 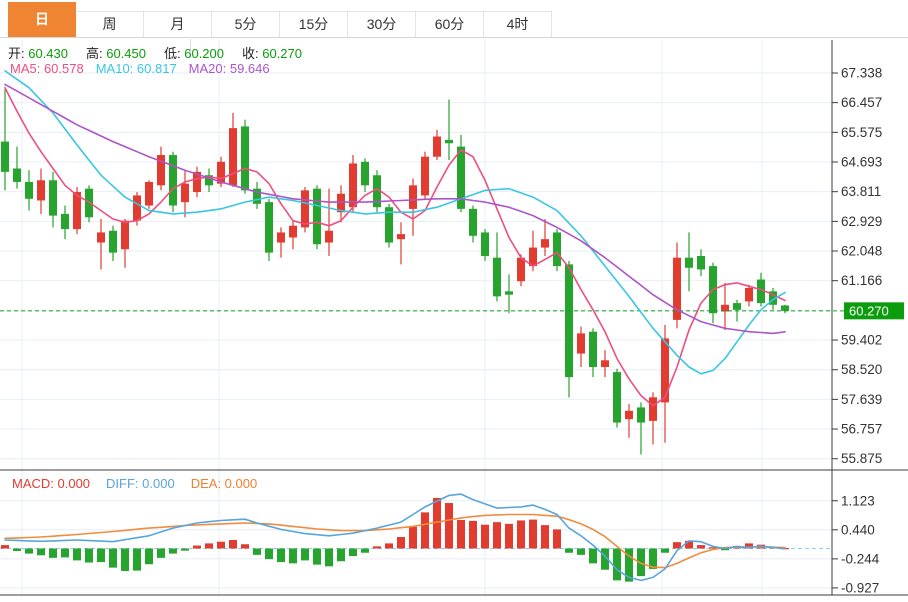 What do you see at coordinates (858, 529) in the screenshot?
I see `svg-text: 0.440` at bounding box center [858, 529].